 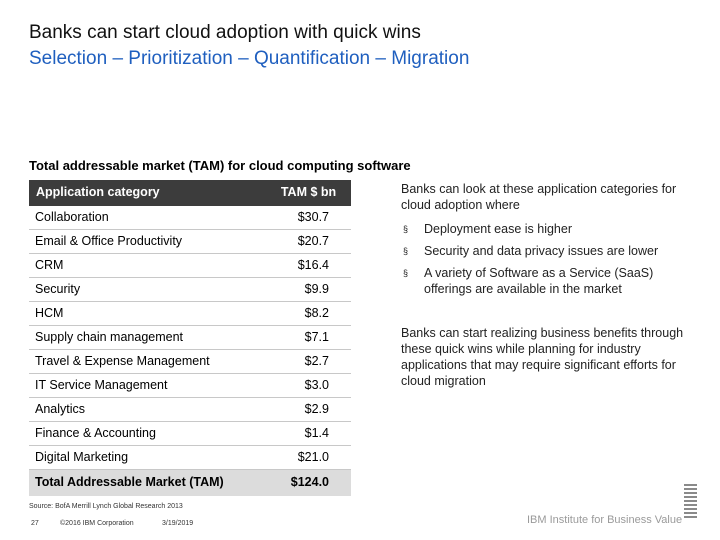 What do you see at coordinates (49, 265) in the screenshot?
I see `row-category: CRM` at bounding box center [49, 265].